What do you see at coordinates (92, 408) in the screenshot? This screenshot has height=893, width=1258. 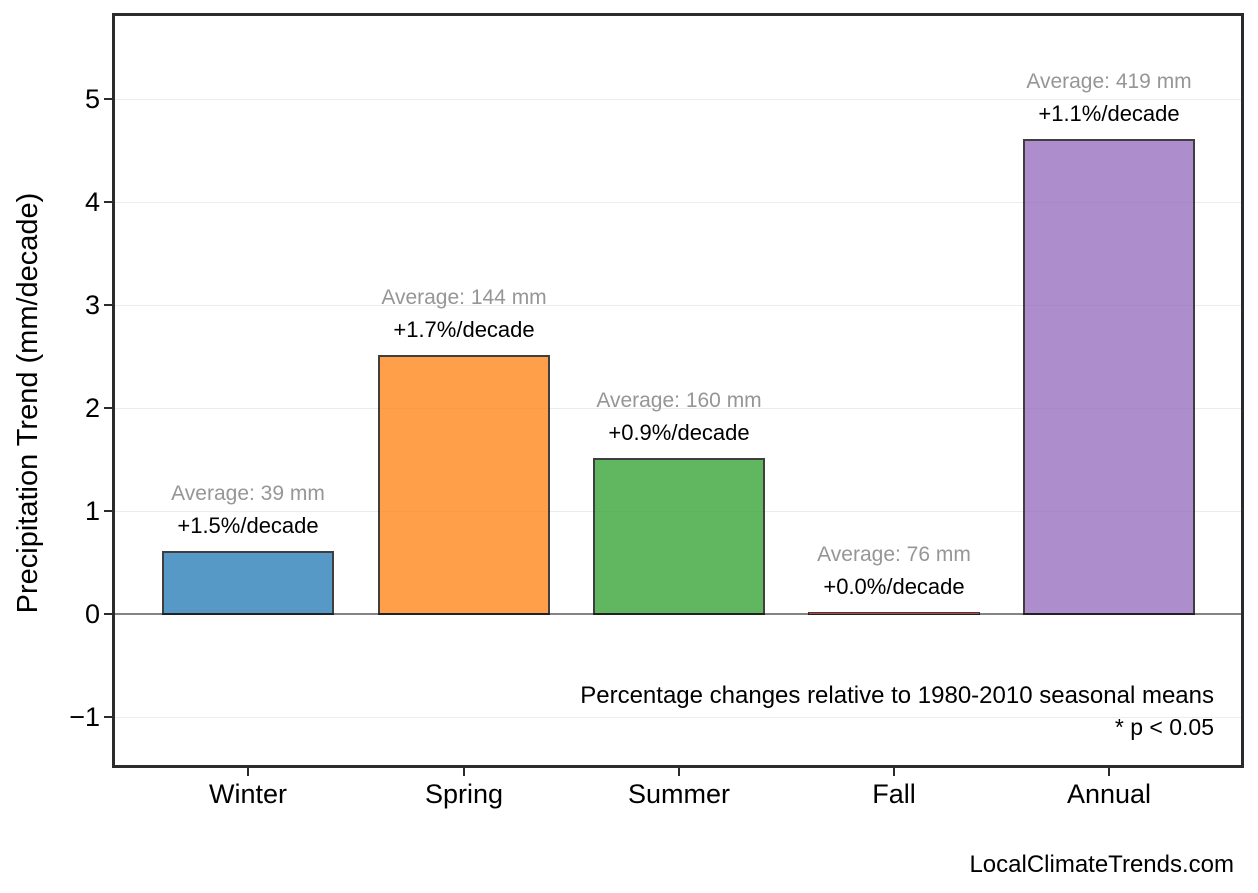 I see `y-tick-label: 2` at bounding box center [92, 408].